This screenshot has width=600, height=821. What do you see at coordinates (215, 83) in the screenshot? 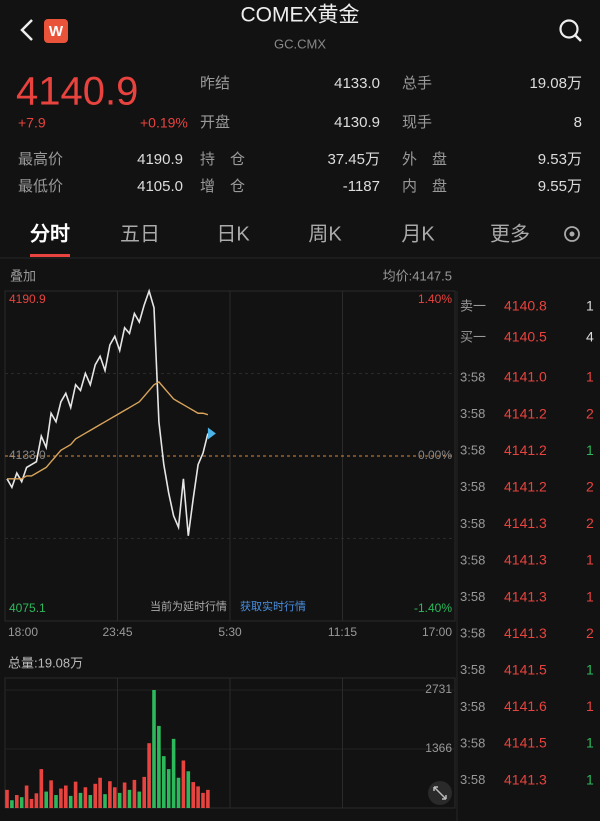
I see `field-label: 昨结` at bounding box center [215, 83].